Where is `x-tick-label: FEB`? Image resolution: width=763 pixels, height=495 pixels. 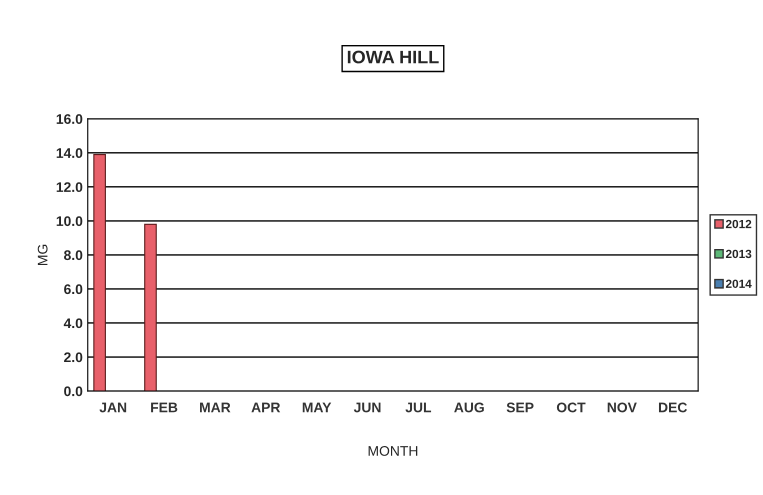
x-tick-label: FEB is located at coordinates (164, 407).